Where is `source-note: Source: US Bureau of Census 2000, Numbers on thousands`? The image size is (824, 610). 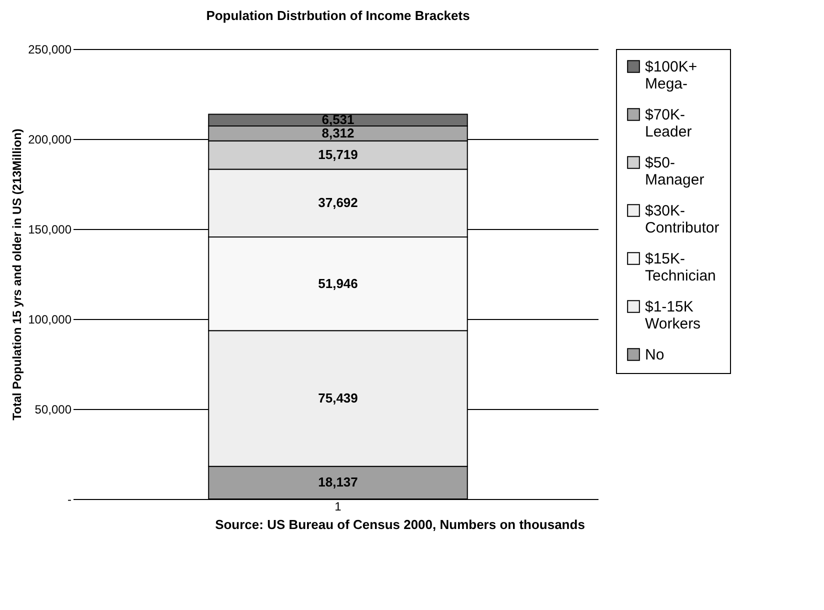
source-note: Source: US Bureau of Census 2000, Numbers on thousands is located at coordinates (400, 524).